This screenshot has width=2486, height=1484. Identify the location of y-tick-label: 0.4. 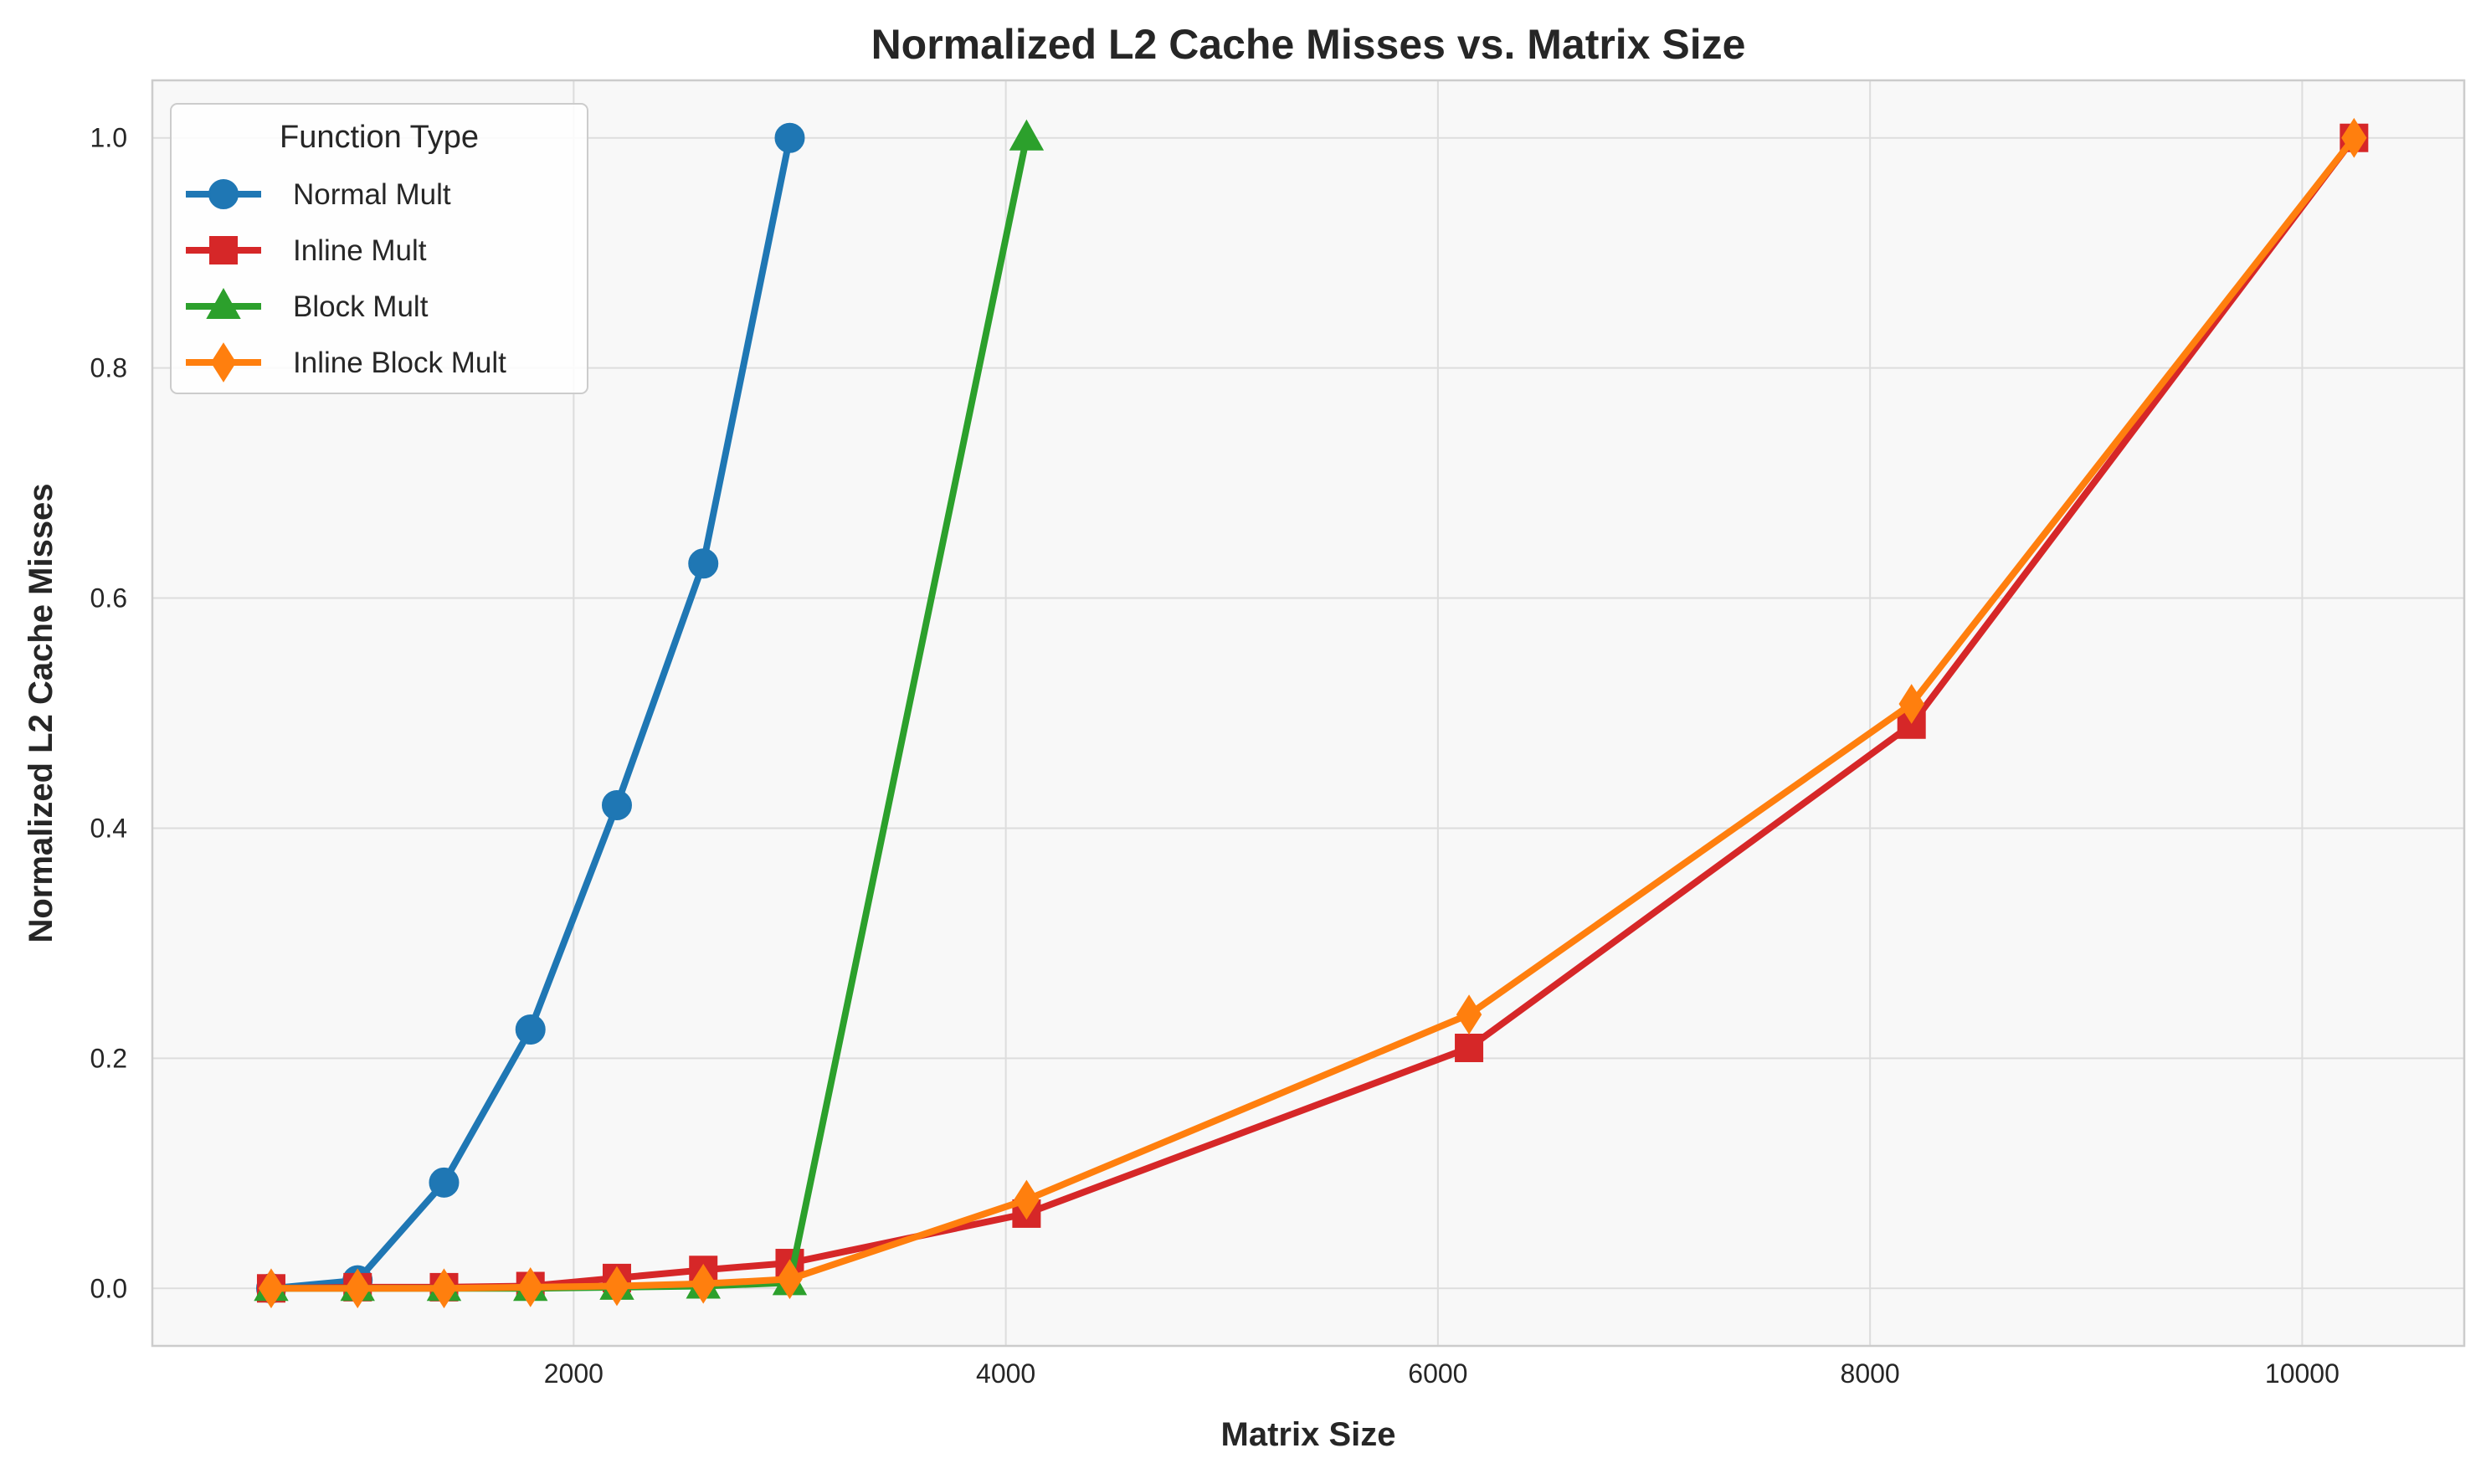
(108, 828).